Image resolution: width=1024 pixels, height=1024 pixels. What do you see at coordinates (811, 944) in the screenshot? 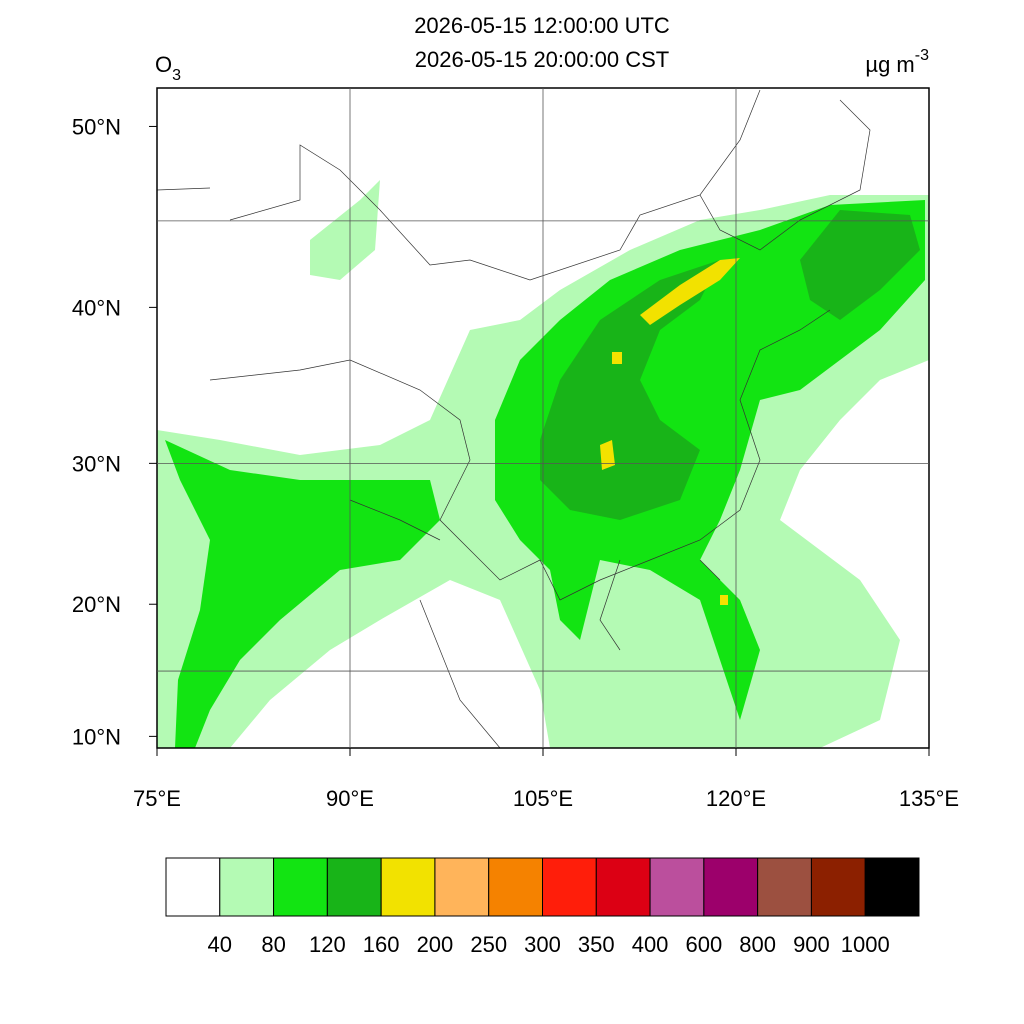
I see `colorbar-label: 900` at bounding box center [811, 944].